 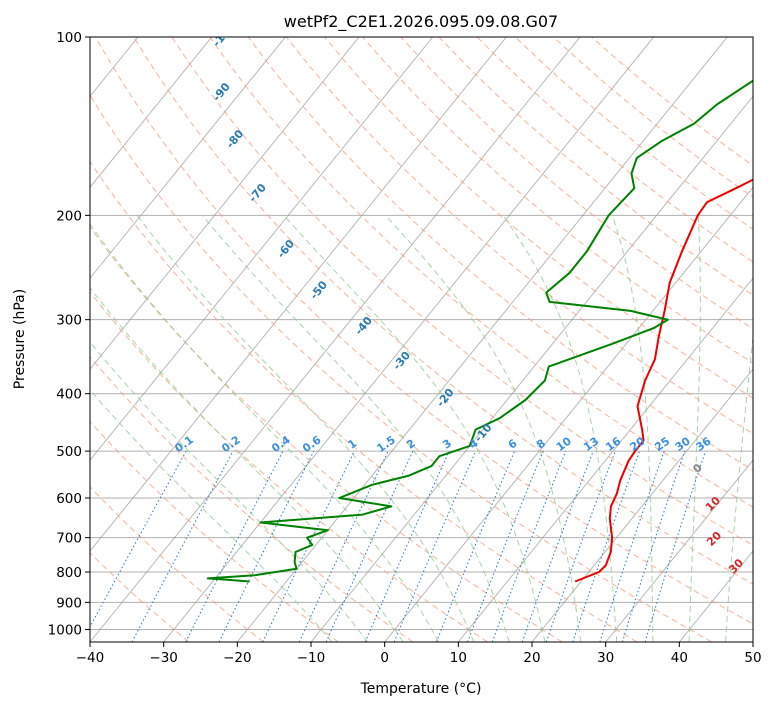 What do you see at coordinates (235, 139) in the screenshot?
I see `dry-adiabat-label: -80` at bounding box center [235, 139].